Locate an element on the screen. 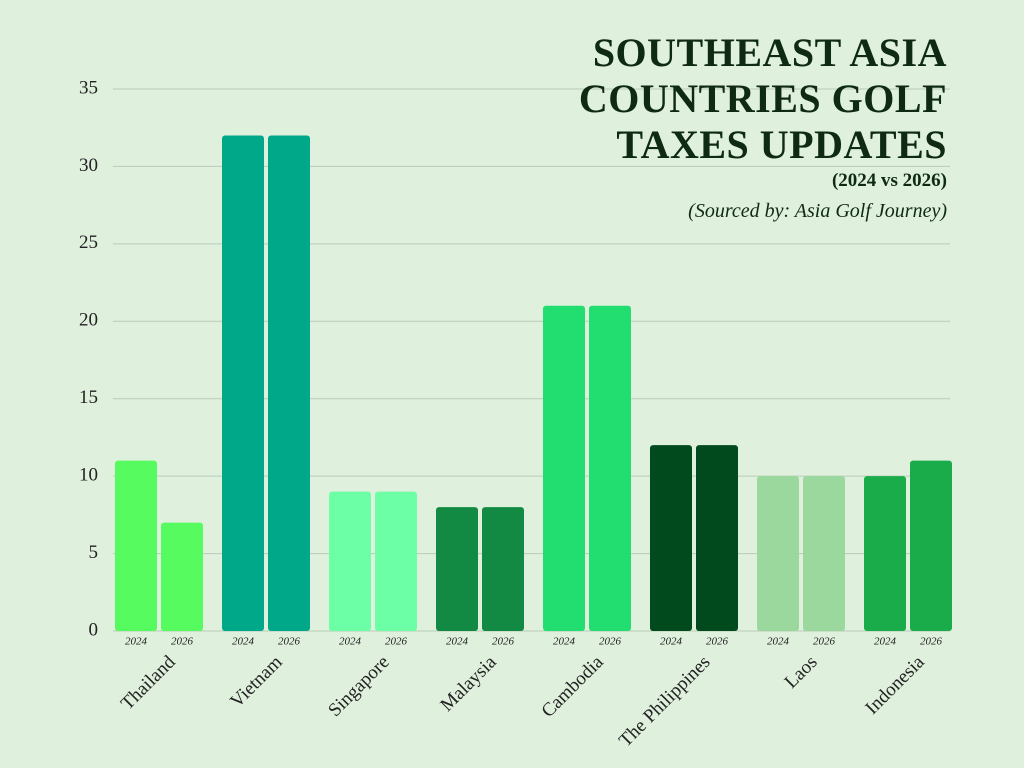 This screenshot has width=1024, height=768. y-tick-label: 25 is located at coordinates (88, 242).